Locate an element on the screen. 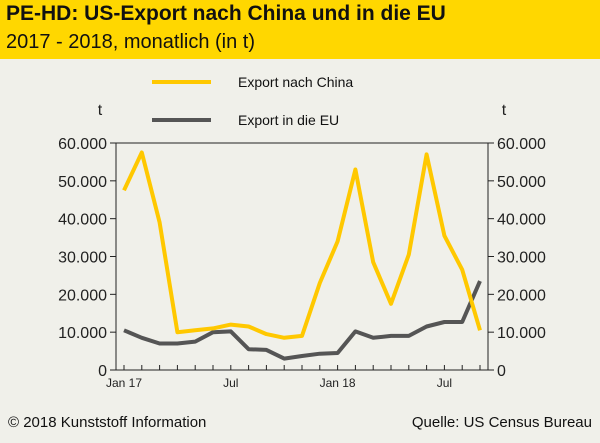  y-tick-label-left: 0 is located at coordinates (102, 371).